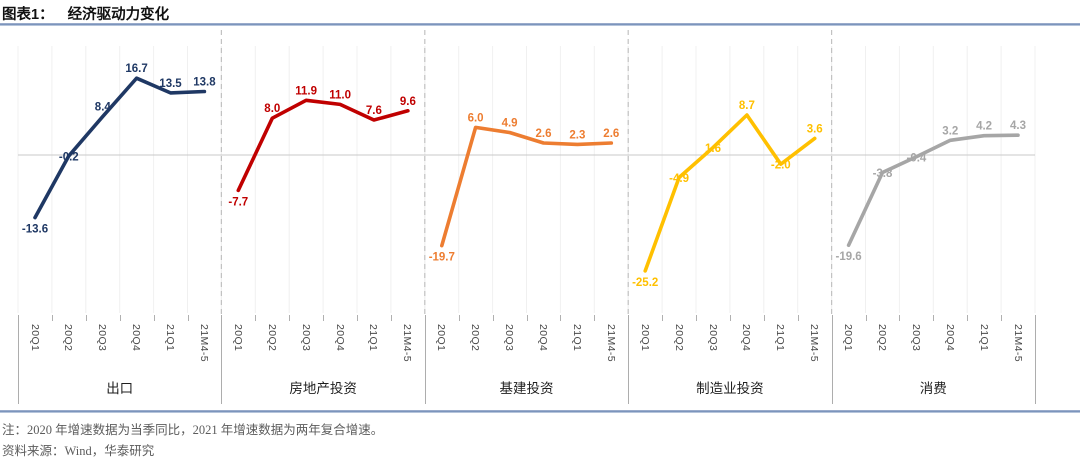 The width and height of the screenshot is (1080, 464). Describe the element at coordinates (120, 148) in the screenshot. I see `series-line-exports` at that location.